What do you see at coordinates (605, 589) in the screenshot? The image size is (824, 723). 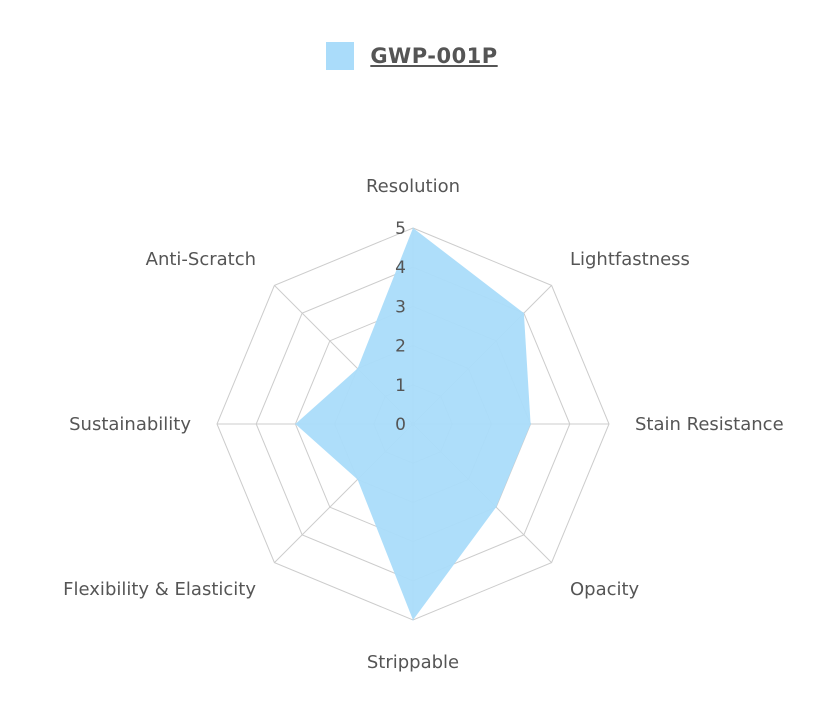 I see `axis-label: Opacity` at bounding box center [605, 589].